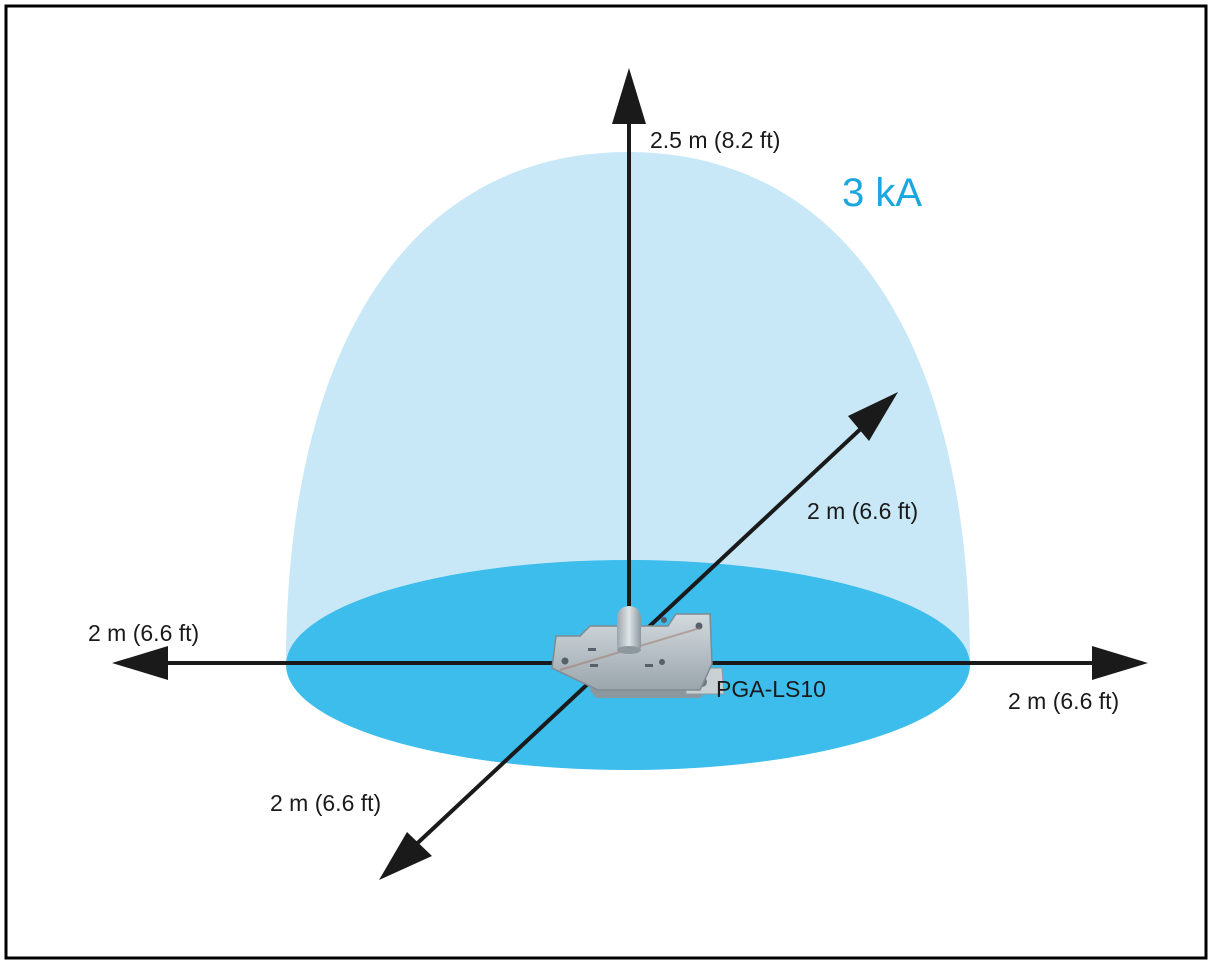 Image resolution: width=1212 pixels, height=964 pixels. Describe the element at coordinates (862, 511) in the screenshot. I see `back-distance-label: 2 m (6.6 ft)` at that location.